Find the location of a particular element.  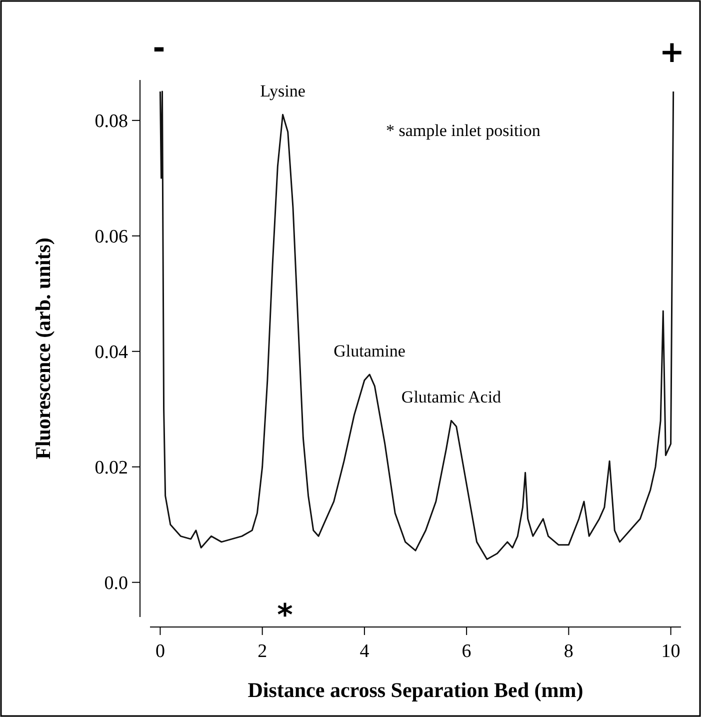

y-tick-label: 0.08 is located at coordinates (111, 121).